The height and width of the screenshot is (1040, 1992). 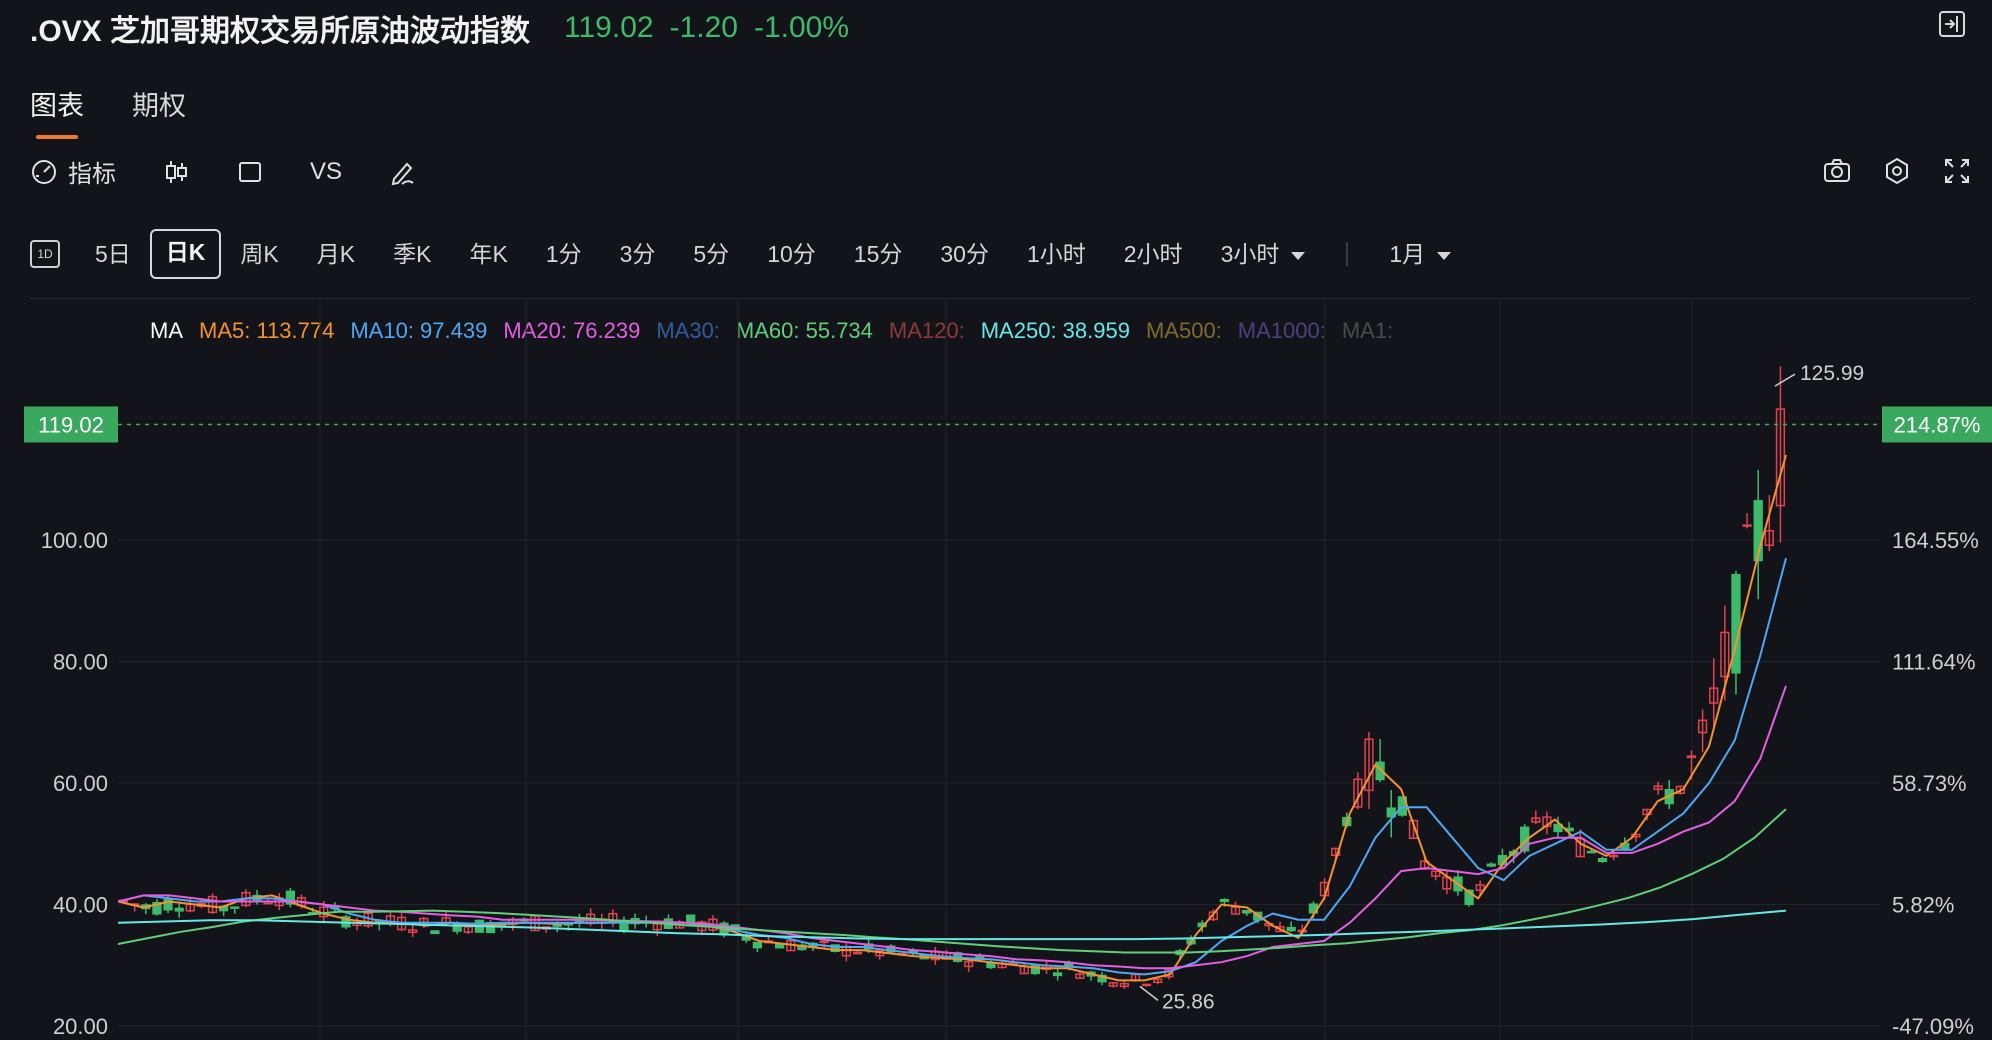 I want to click on price-change-percent: -1.00%, so click(x=801, y=27).